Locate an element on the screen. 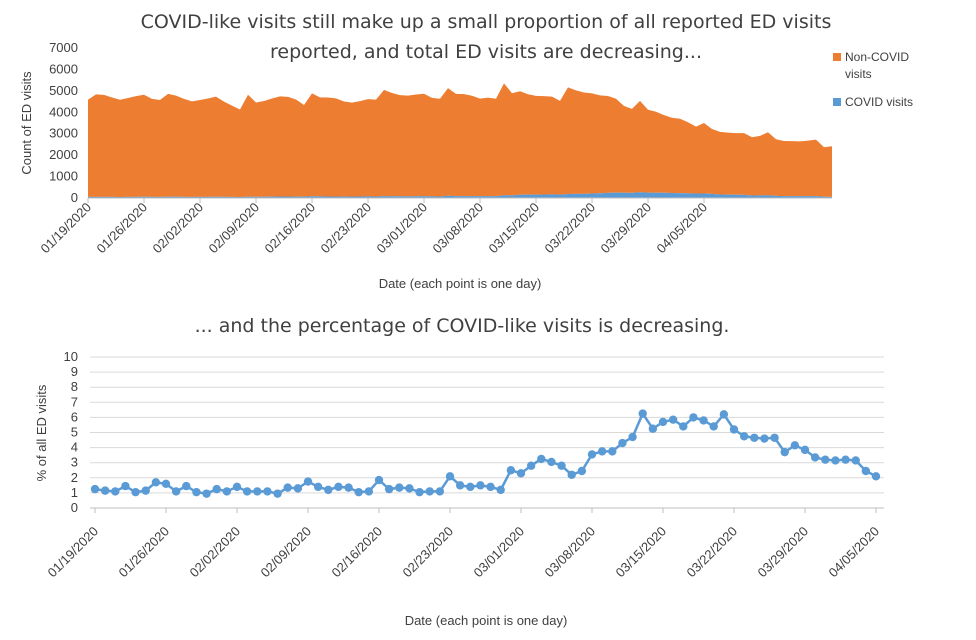  legend-swatch-non-covid is located at coordinates (837, 57).